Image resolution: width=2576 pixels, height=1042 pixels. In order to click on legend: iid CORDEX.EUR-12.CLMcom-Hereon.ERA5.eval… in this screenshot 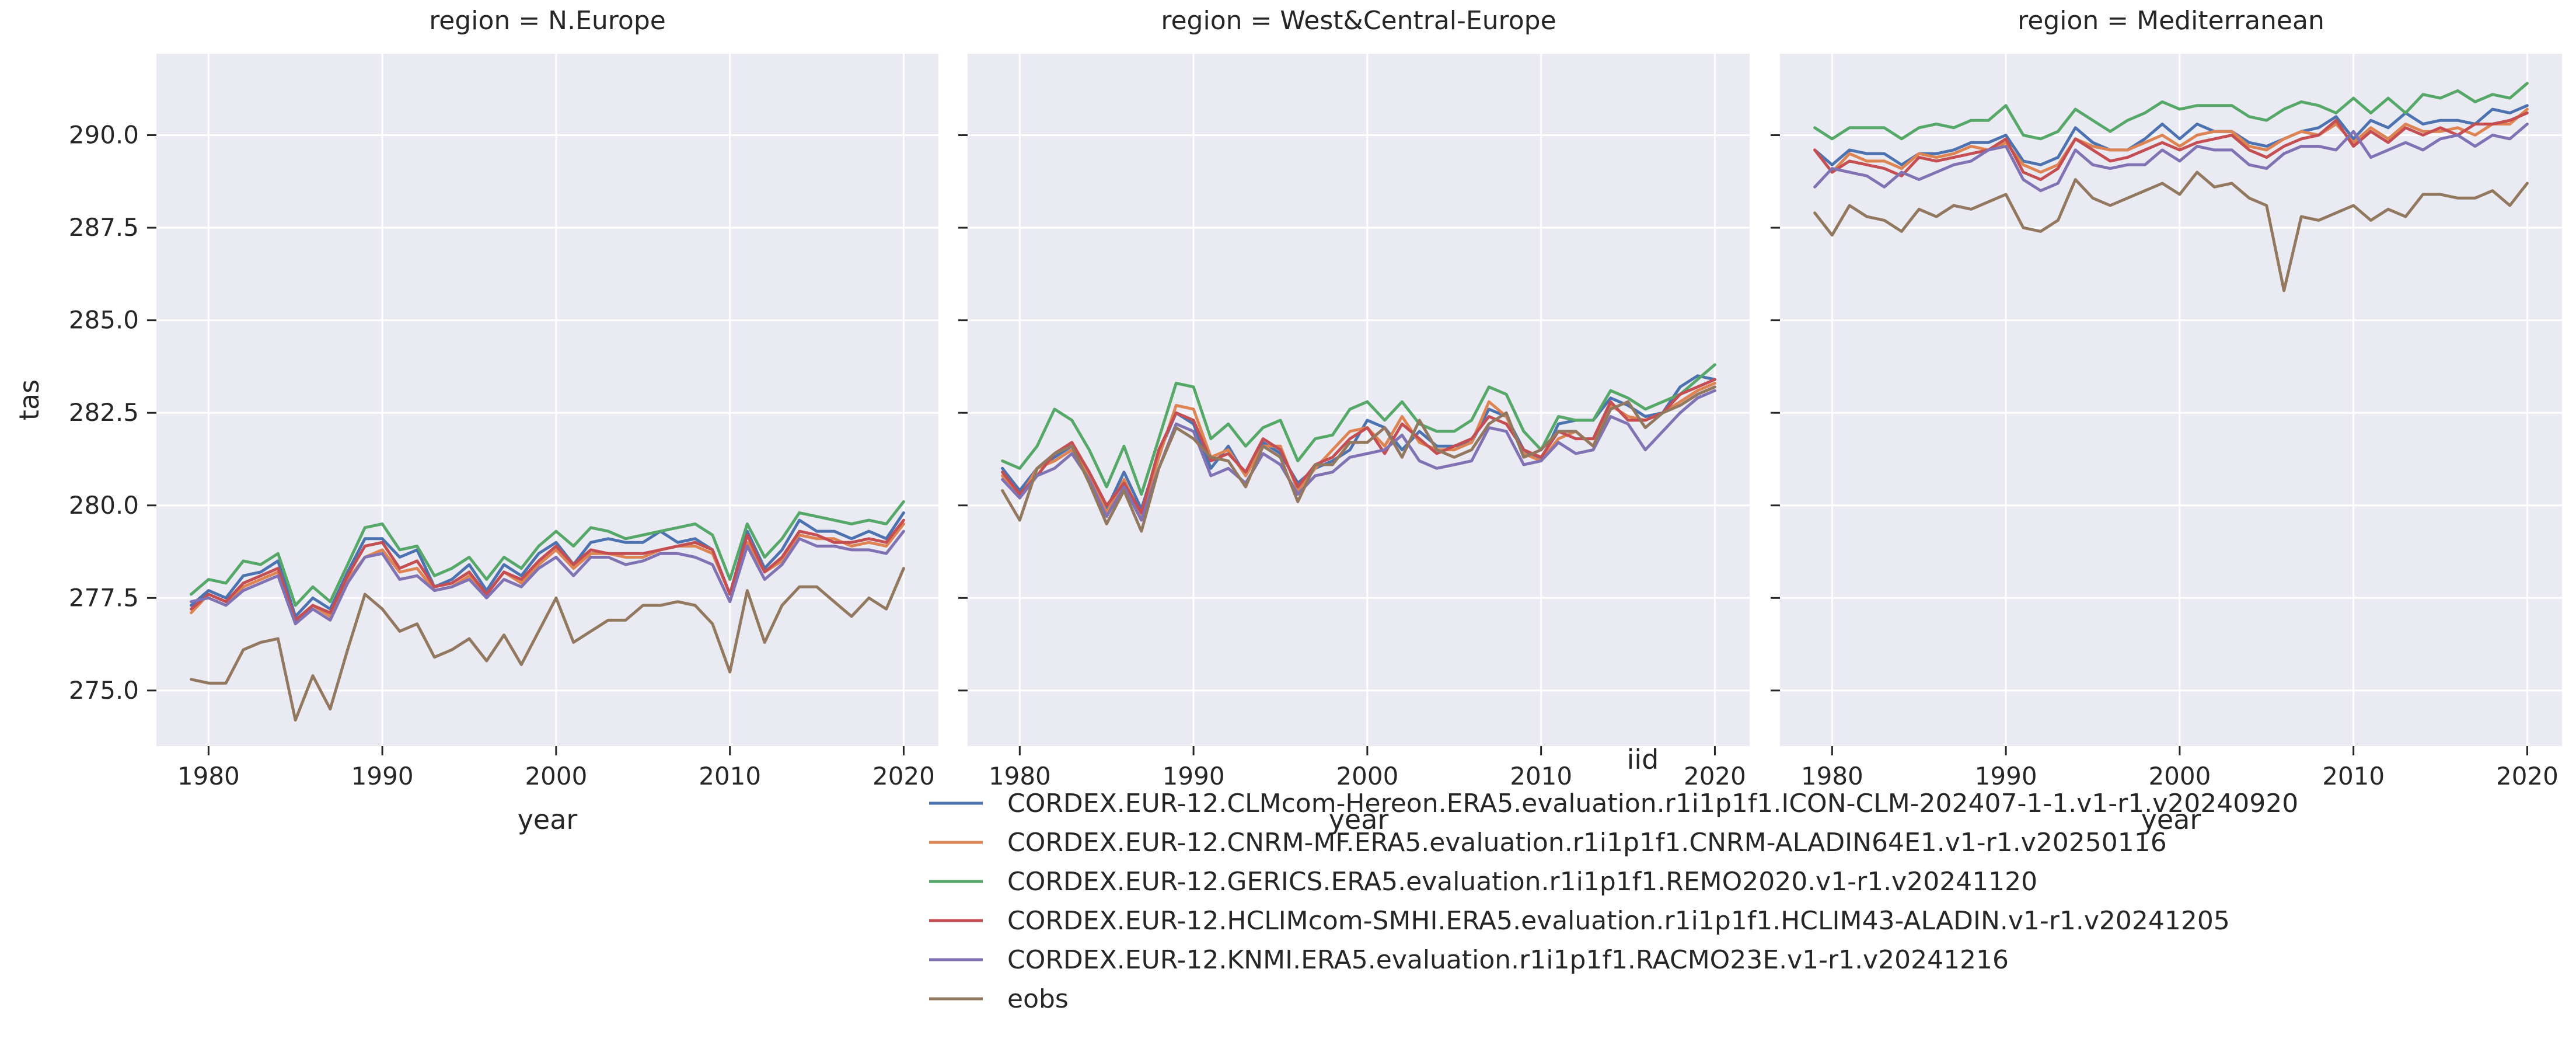, I will do `click(1613, 879)`.